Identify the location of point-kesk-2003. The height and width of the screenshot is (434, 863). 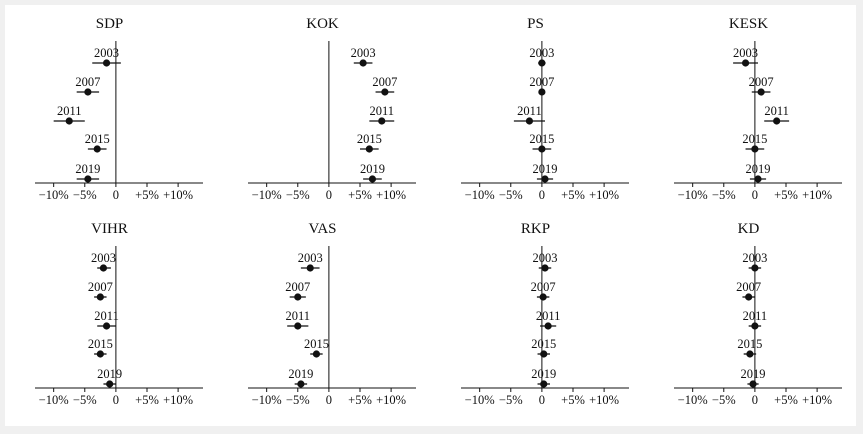
(745, 63).